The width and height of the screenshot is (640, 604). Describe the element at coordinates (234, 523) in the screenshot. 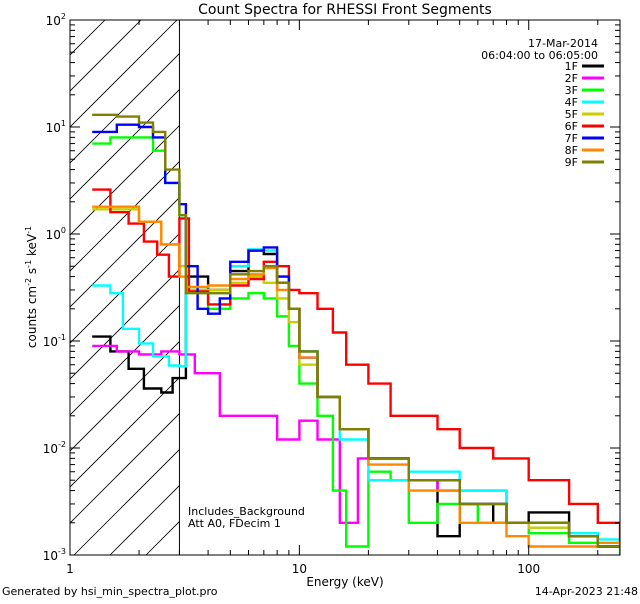

I see `annotation-attenuator: Att A0, FDecim 1` at that location.